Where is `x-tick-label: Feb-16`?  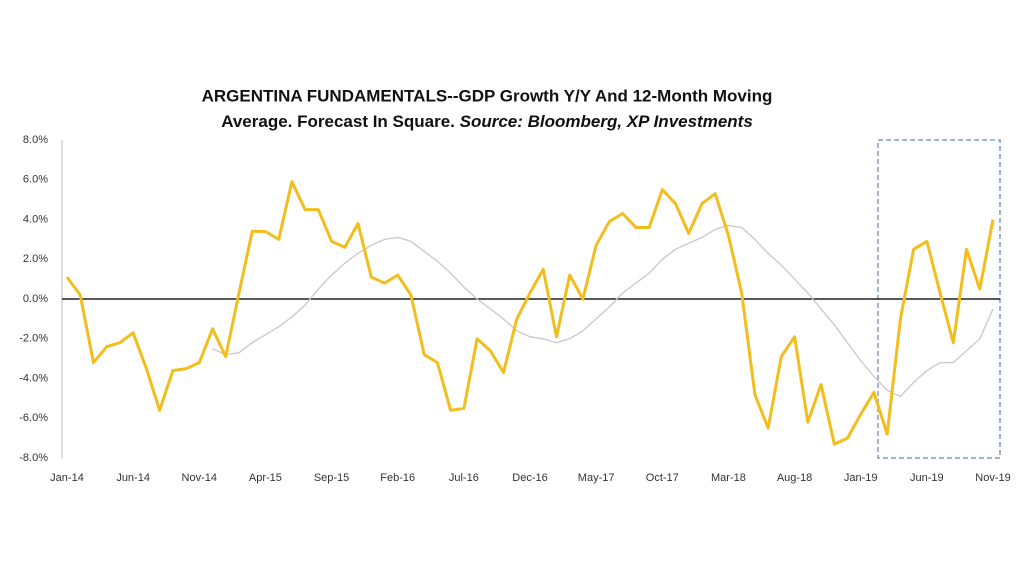 x-tick-label: Feb-16 is located at coordinates (397, 478).